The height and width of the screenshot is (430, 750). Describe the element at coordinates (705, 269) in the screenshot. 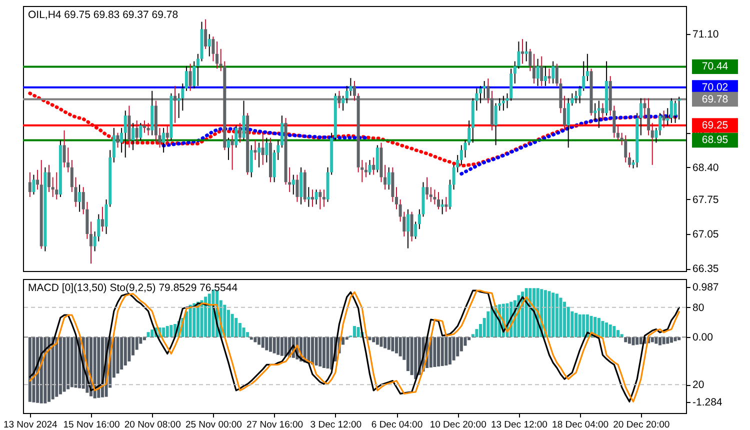

I see `y-tick-label: 66.35` at that location.